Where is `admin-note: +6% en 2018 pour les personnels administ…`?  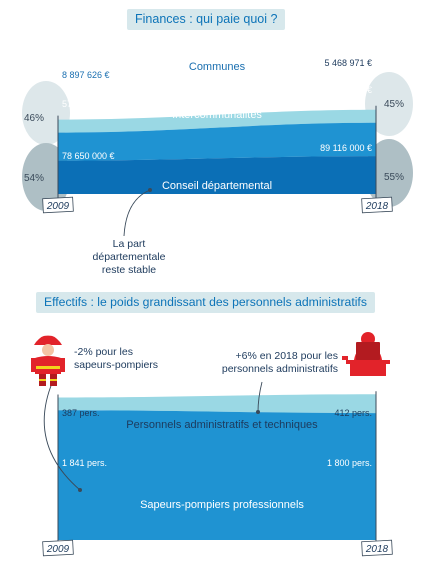
admin-note: +6% en 2018 pour les personnels administ… is located at coordinates (279, 362).